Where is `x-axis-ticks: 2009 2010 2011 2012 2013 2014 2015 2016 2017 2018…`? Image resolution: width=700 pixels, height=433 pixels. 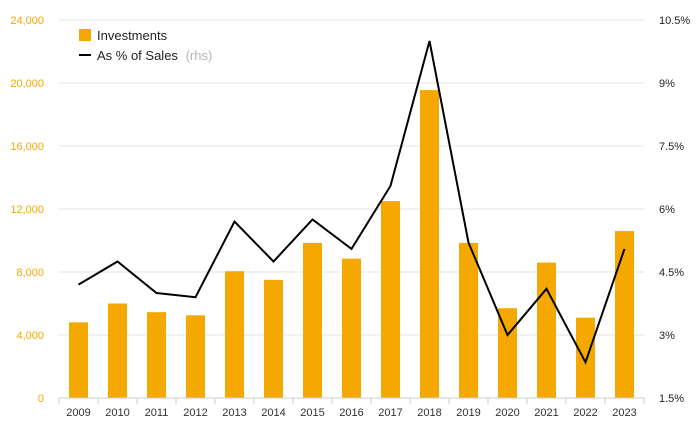
x-axis-ticks: 2009 2010 2011 2012 2013 2014 2015 2016 2017 2018… is located at coordinates (351, 413).